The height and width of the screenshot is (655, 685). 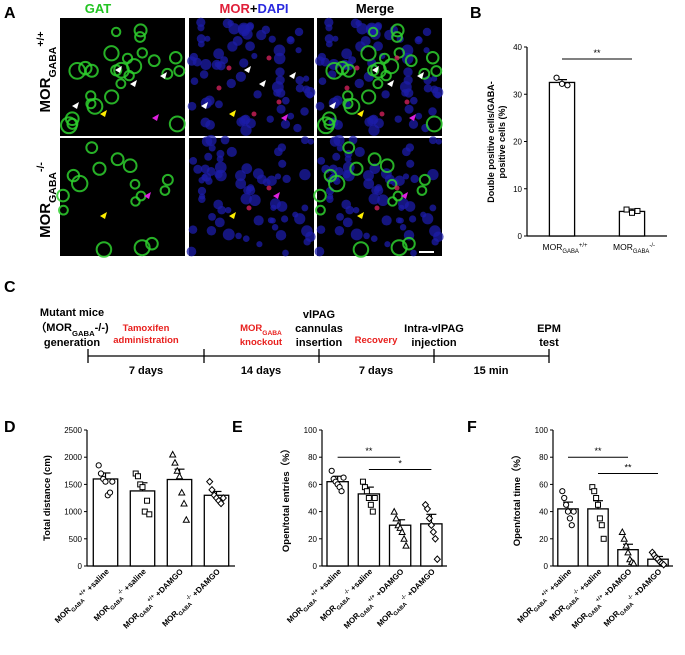 What do you see at coordinates (312, 457) in the screenshot?
I see `y-tick-label: 80` at bounding box center [312, 457].